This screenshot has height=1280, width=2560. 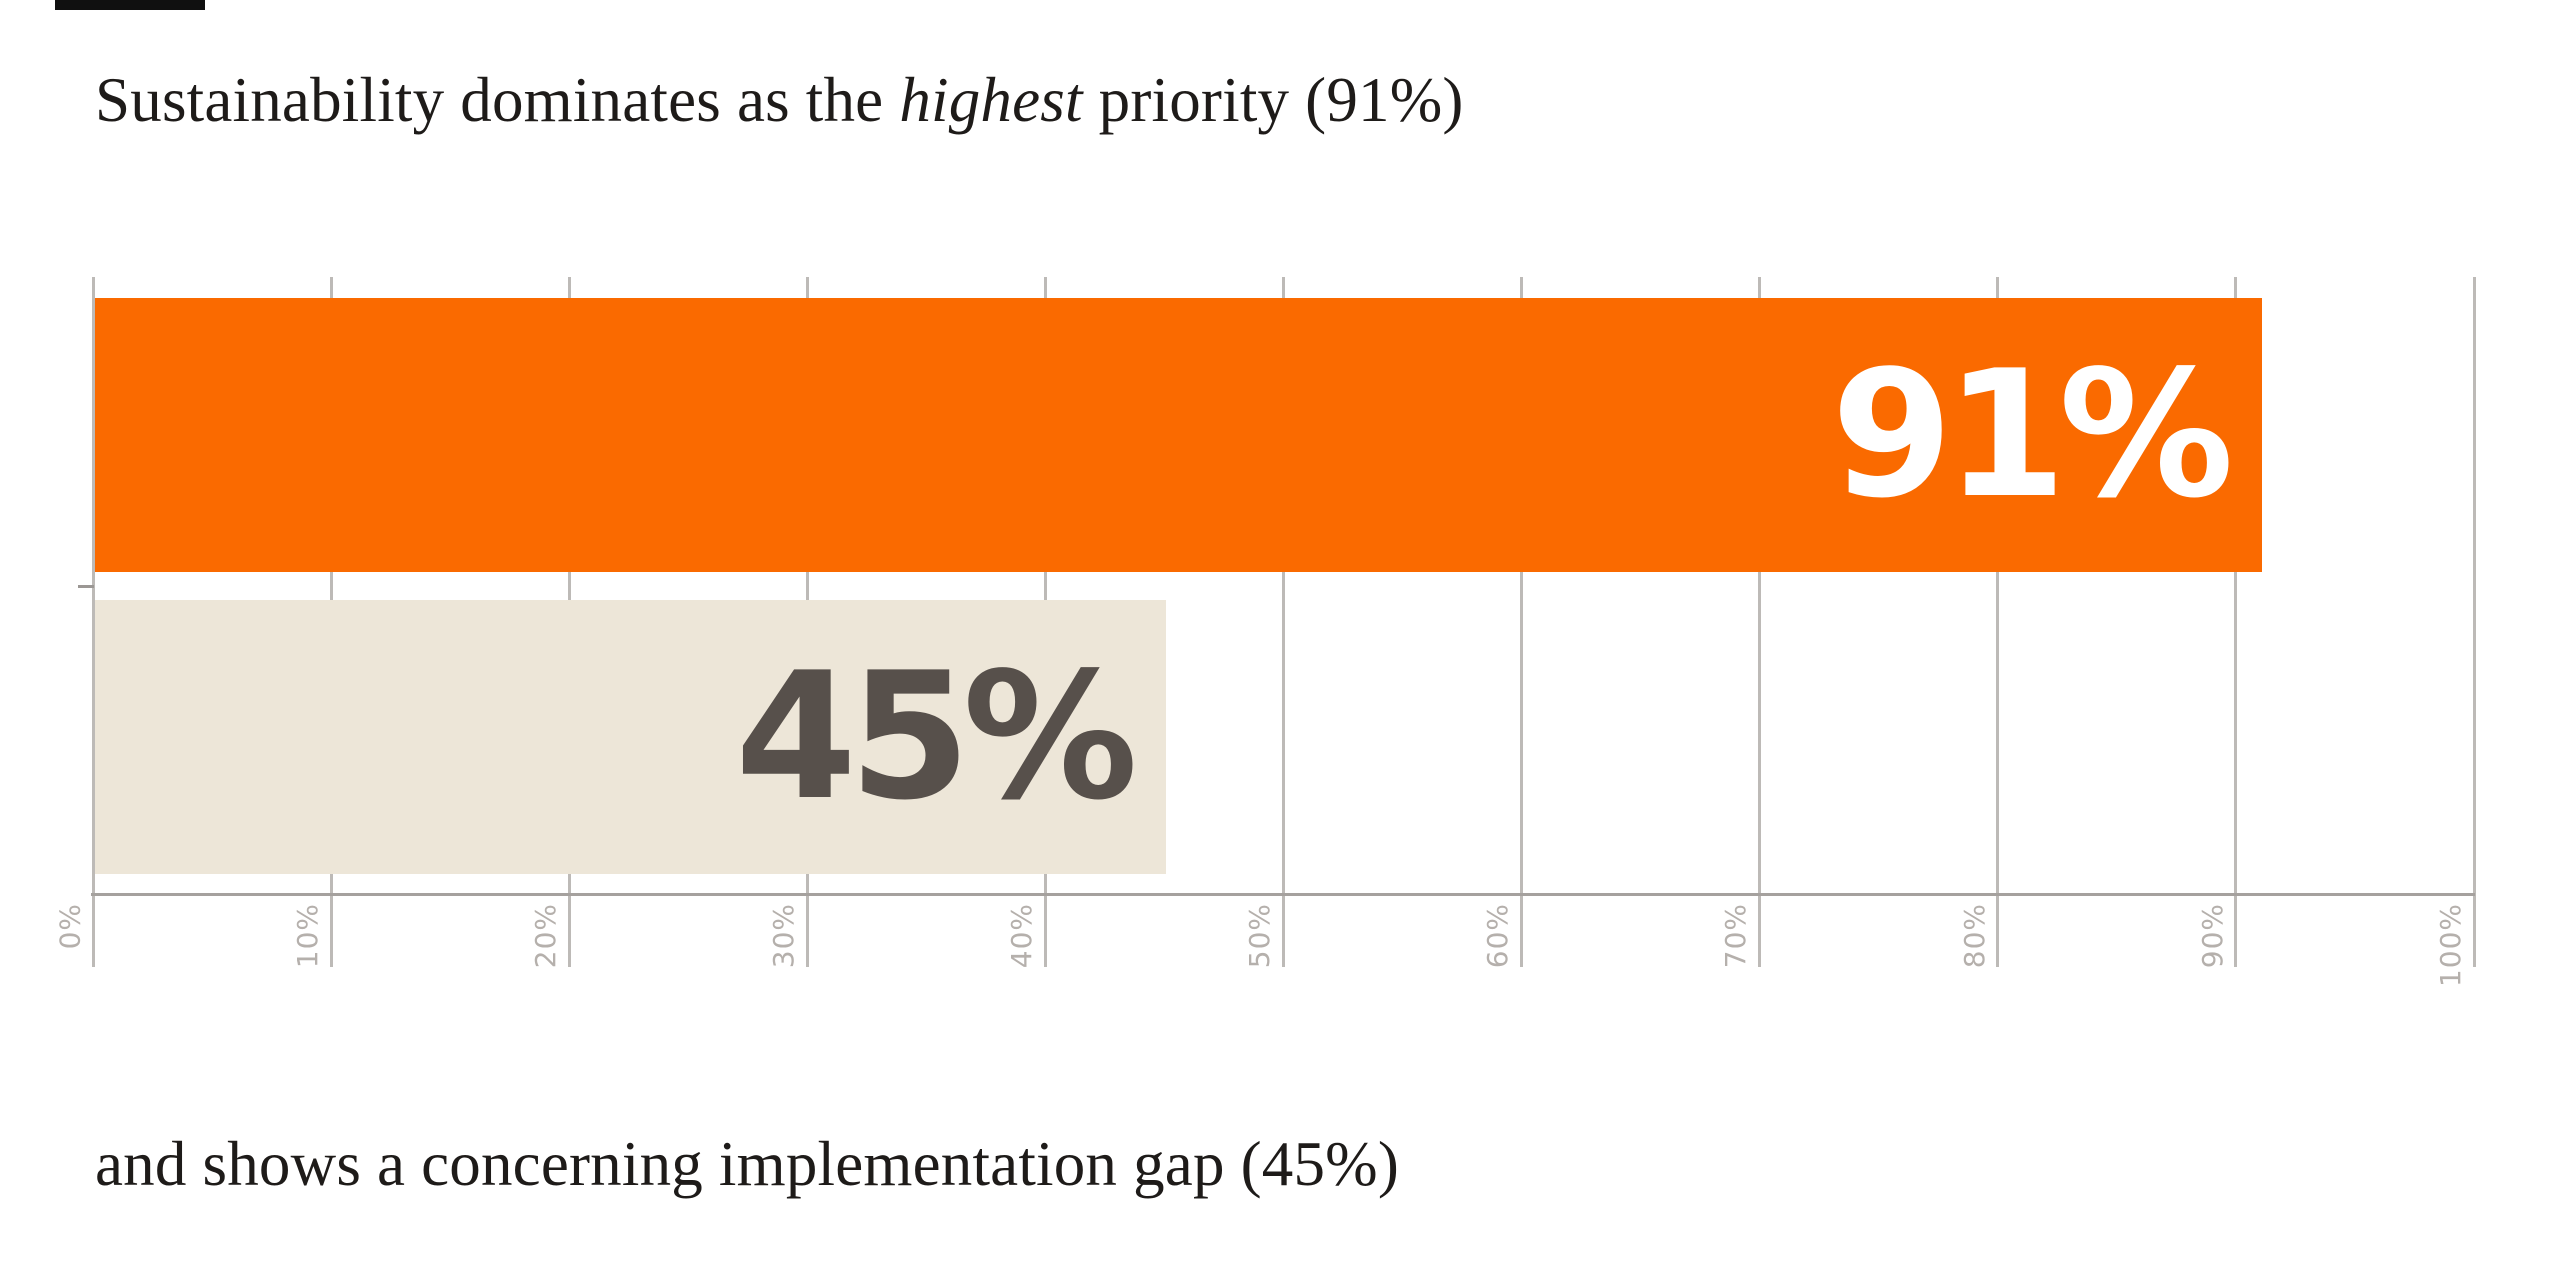 I want to click on chart-title-suffix: priority (91%), so click(x=1273, y=100).